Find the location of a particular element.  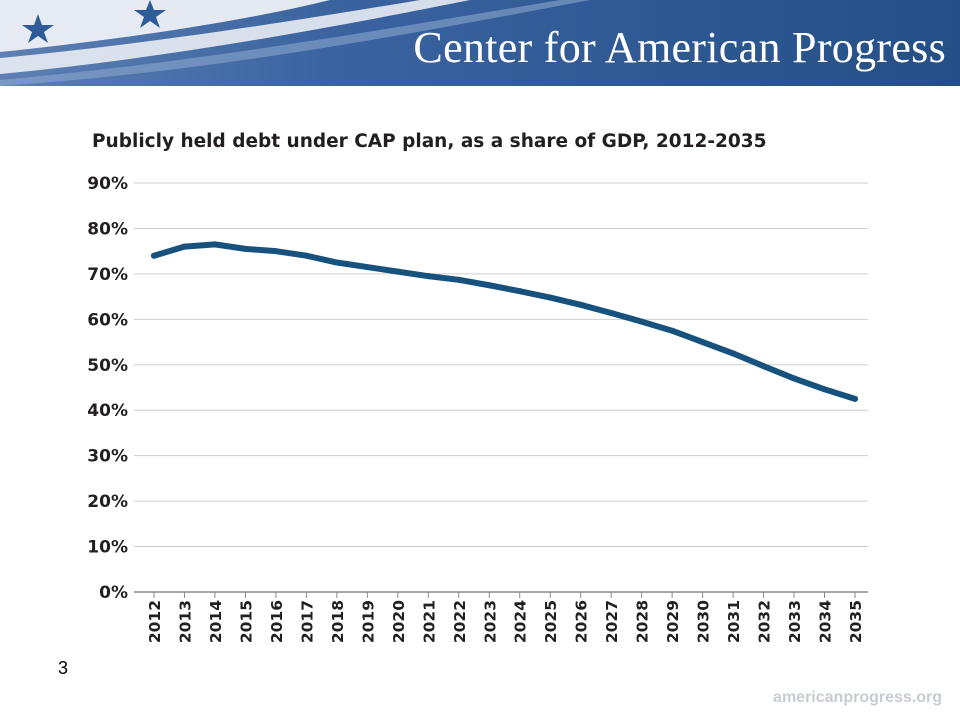

x-tick-label: 2034 is located at coordinates (826, 621).